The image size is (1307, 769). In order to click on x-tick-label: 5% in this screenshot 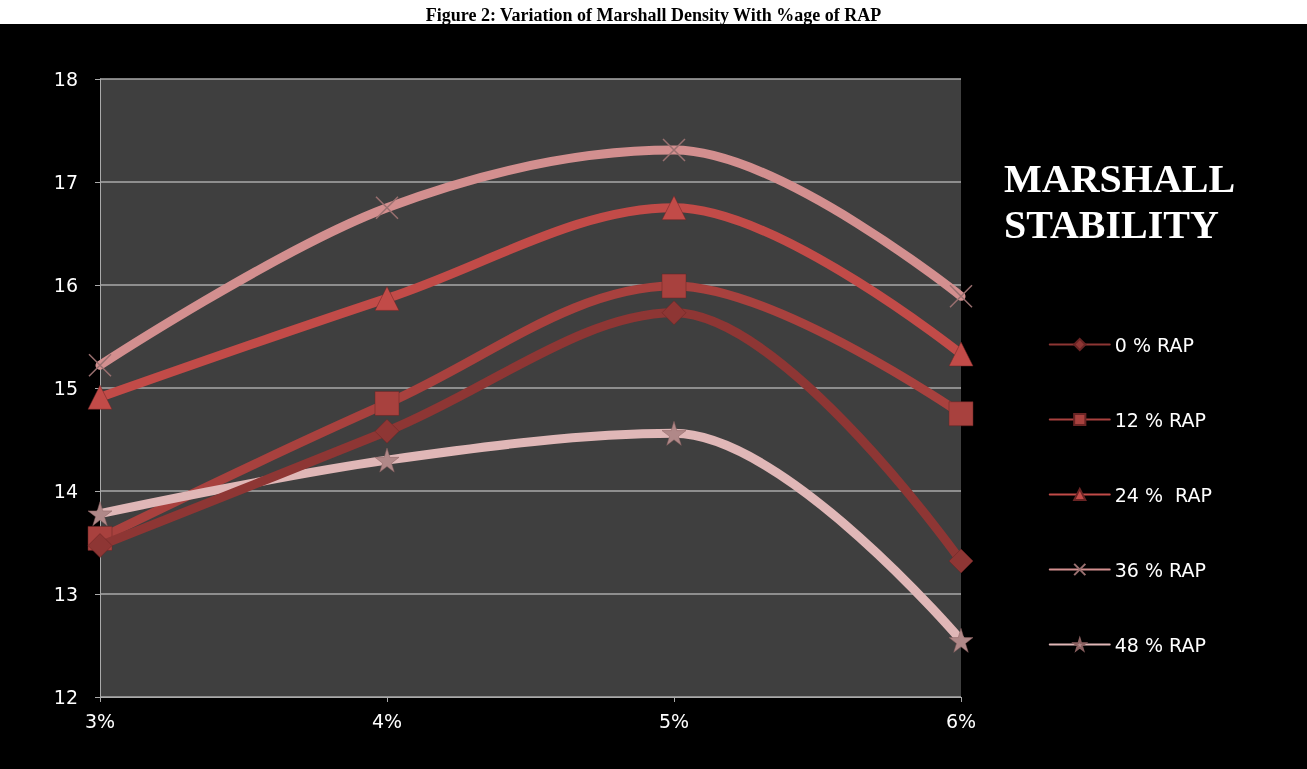, I will do `click(674, 720)`.